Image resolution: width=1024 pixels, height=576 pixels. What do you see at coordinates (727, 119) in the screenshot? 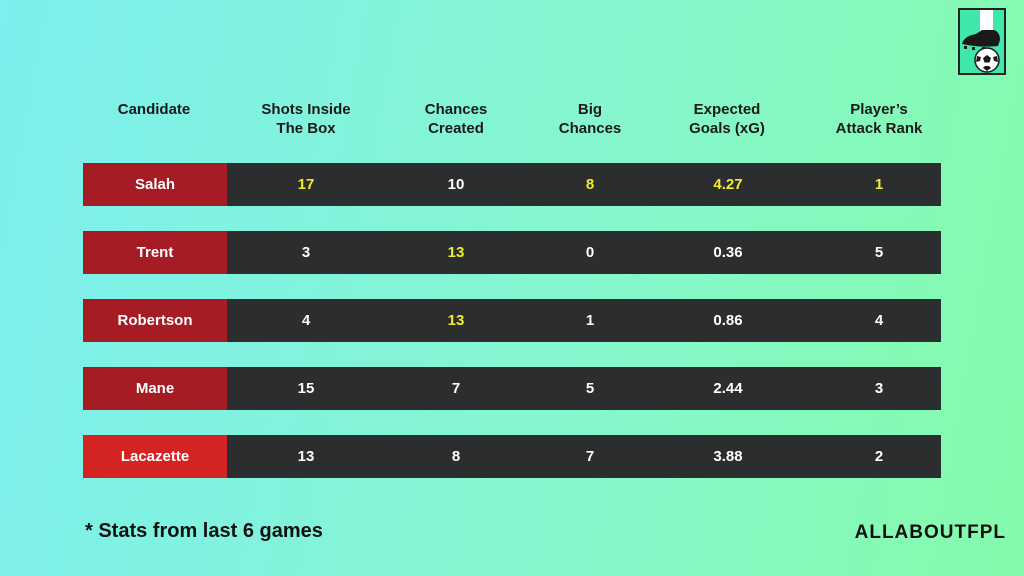
I see `header-expected-goals: Expected Goals (xG)` at bounding box center [727, 119].